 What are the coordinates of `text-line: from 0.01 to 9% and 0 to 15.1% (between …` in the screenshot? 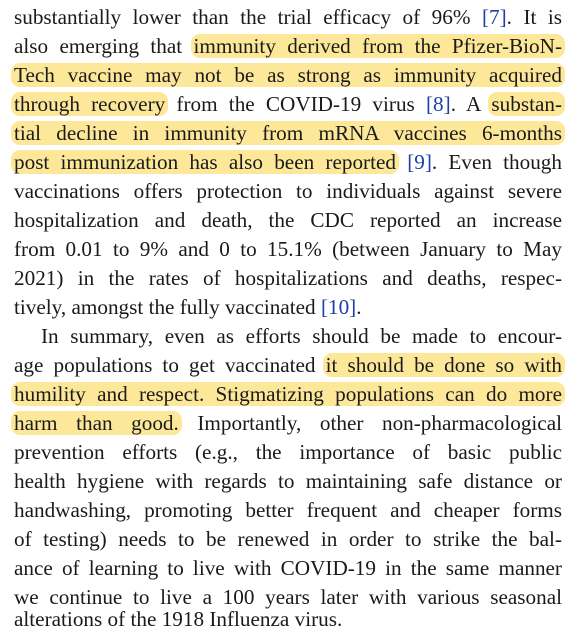 It's located at (288, 249).